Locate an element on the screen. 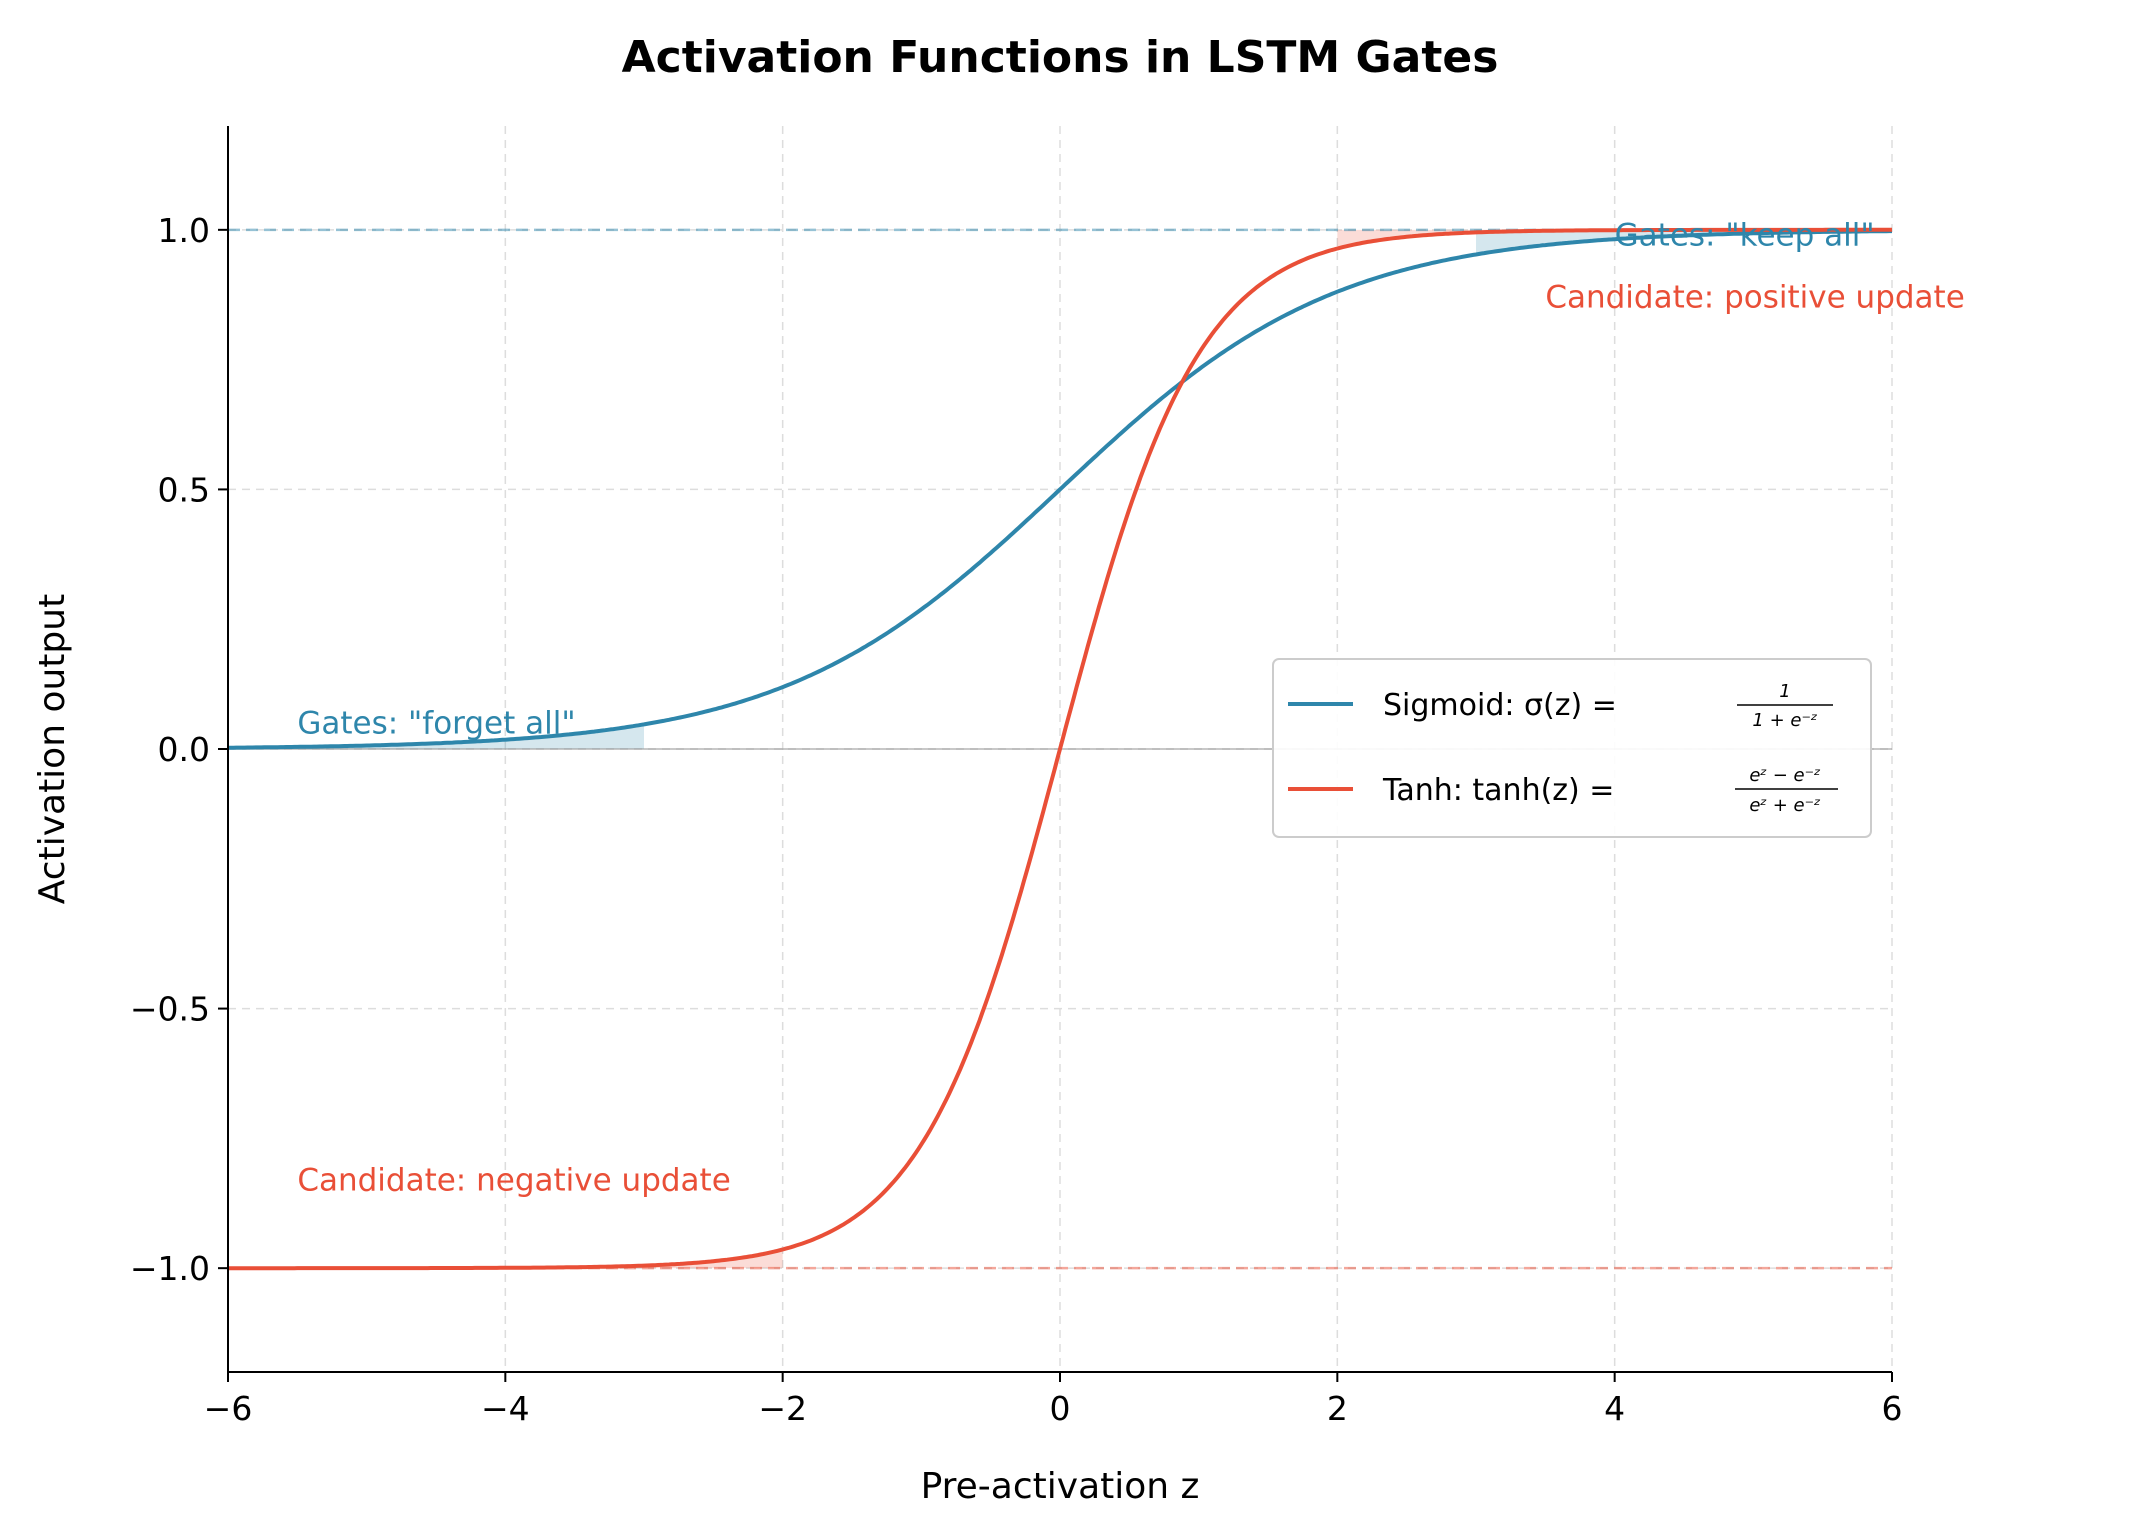 The image size is (2133, 1534). annotation: Candidate: negative update is located at coordinates (513, 1180).